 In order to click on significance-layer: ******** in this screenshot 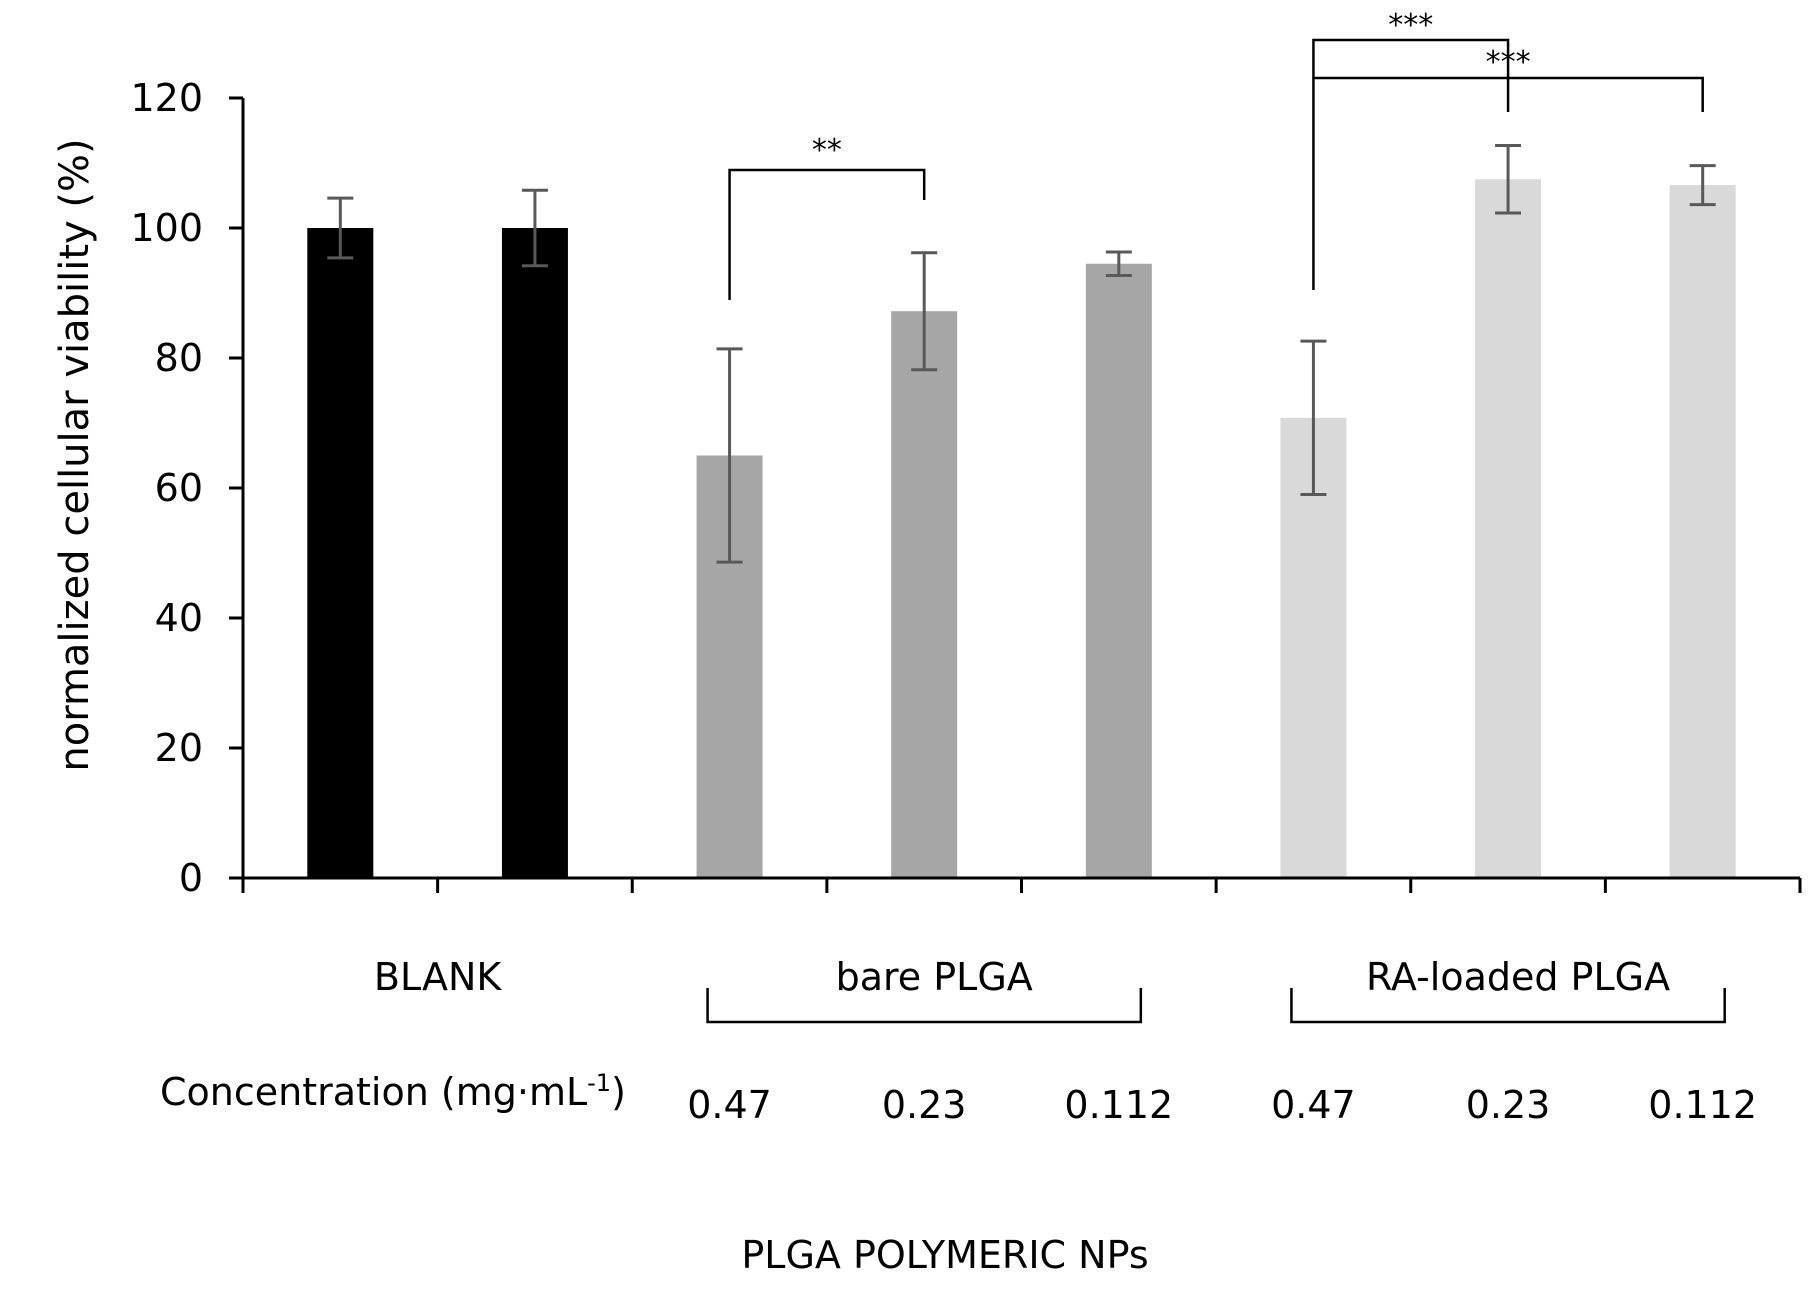, I will do `click(1216, 154)`.